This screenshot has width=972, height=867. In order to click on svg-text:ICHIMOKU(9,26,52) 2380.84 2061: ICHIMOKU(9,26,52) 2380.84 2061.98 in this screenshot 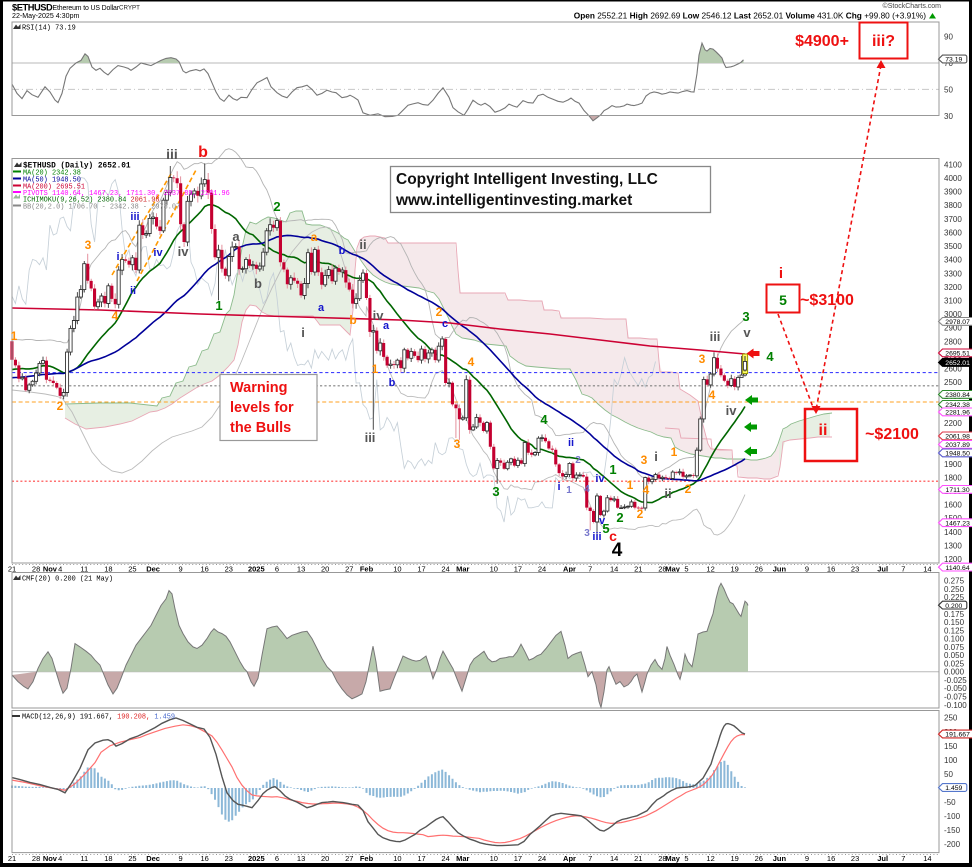, I will do `click(91, 201)`.